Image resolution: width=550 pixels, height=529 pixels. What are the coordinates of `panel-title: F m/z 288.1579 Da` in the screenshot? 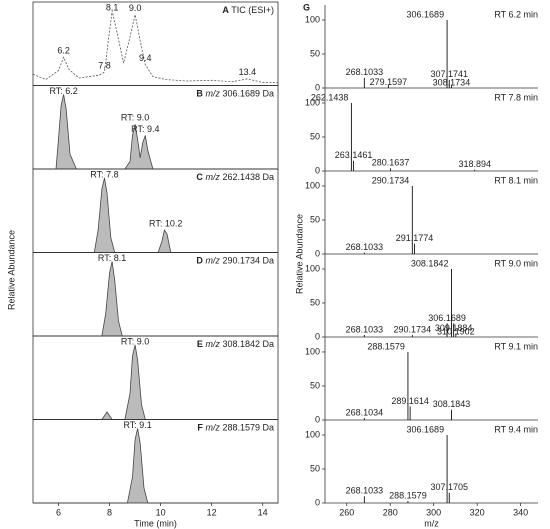 It's located at (235, 428).